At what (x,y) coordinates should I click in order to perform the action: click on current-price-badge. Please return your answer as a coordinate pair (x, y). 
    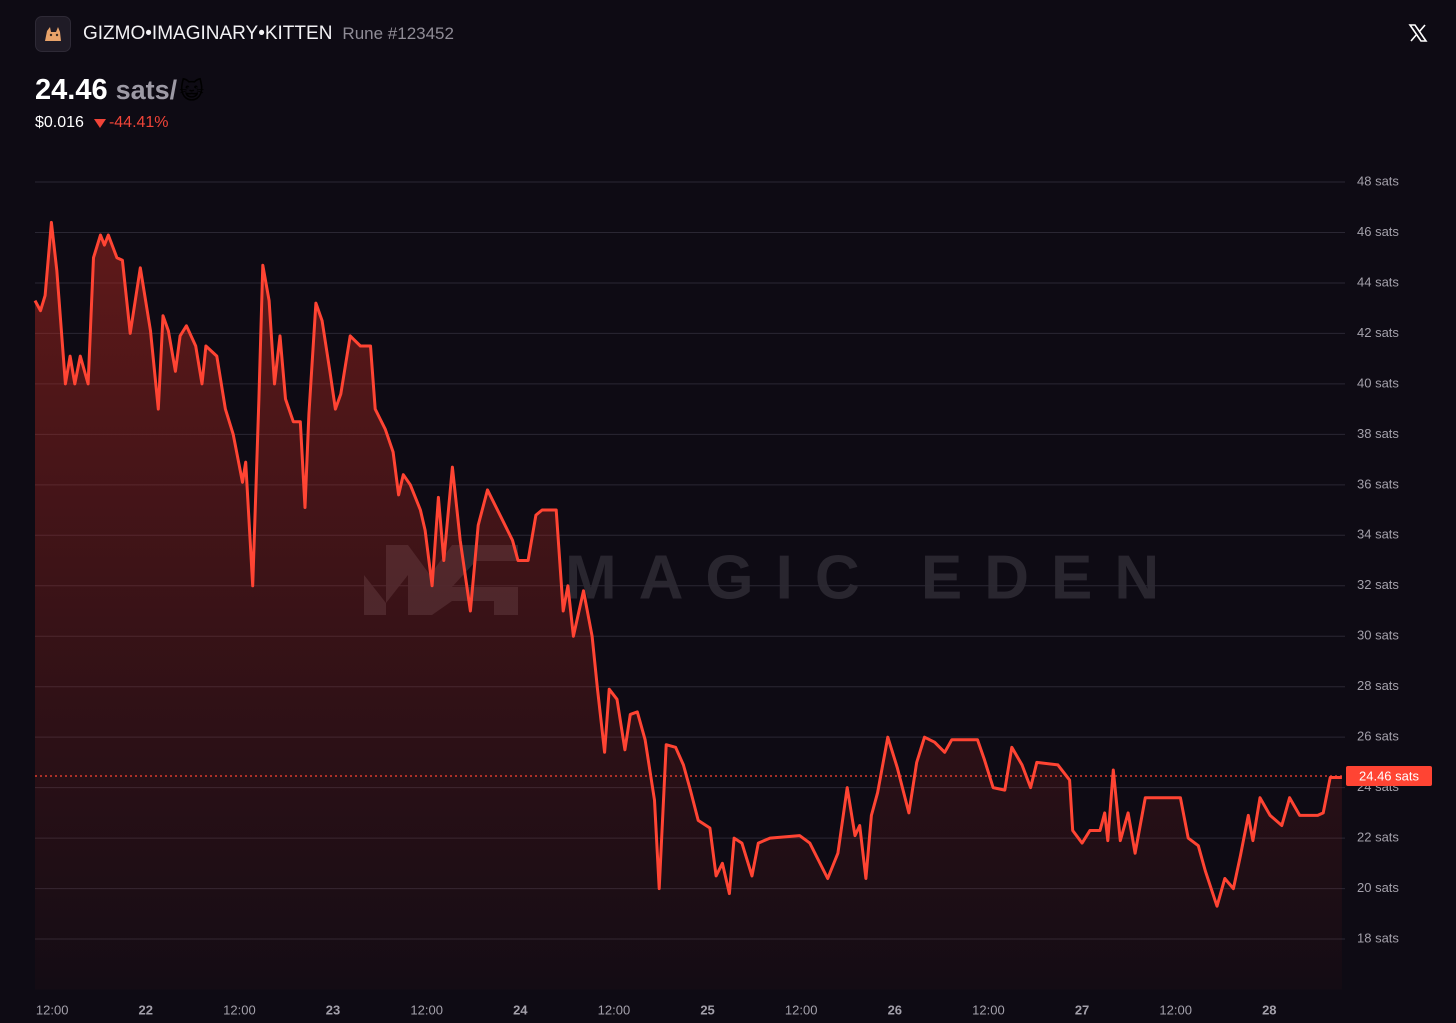
    Looking at the image, I should click on (1389, 776).